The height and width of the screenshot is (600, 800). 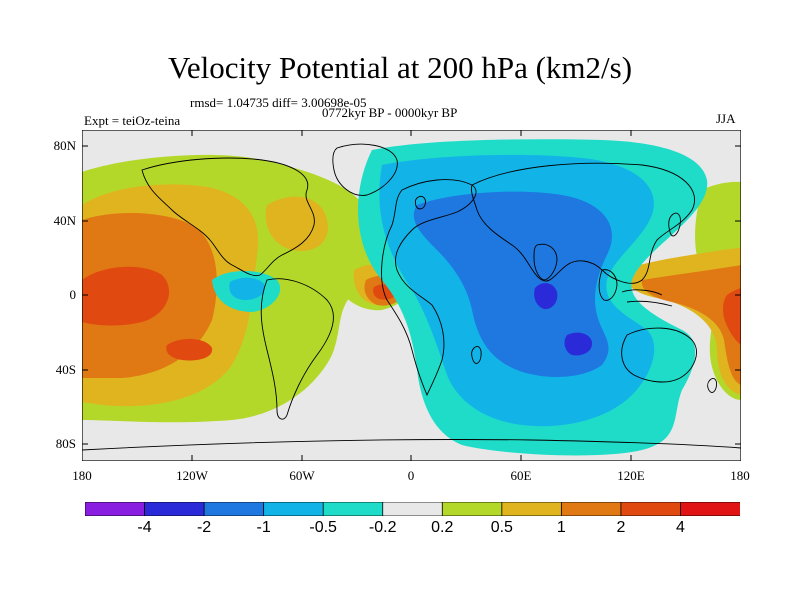 I want to click on y-tick-40n: 40N, so click(x=64, y=220).